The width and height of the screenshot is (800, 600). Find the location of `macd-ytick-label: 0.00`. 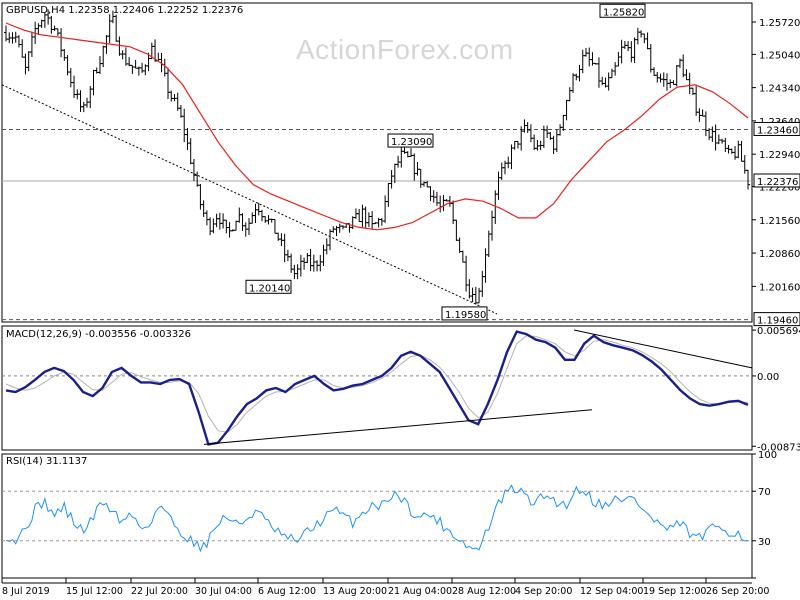

macd-ytick-label: 0.00 is located at coordinates (768, 377).